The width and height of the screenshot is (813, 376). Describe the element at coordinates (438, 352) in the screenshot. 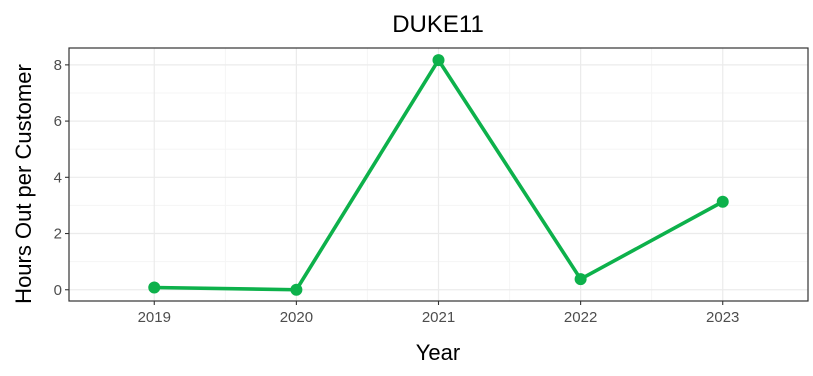

I see `x-axis-title: Year` at that location.